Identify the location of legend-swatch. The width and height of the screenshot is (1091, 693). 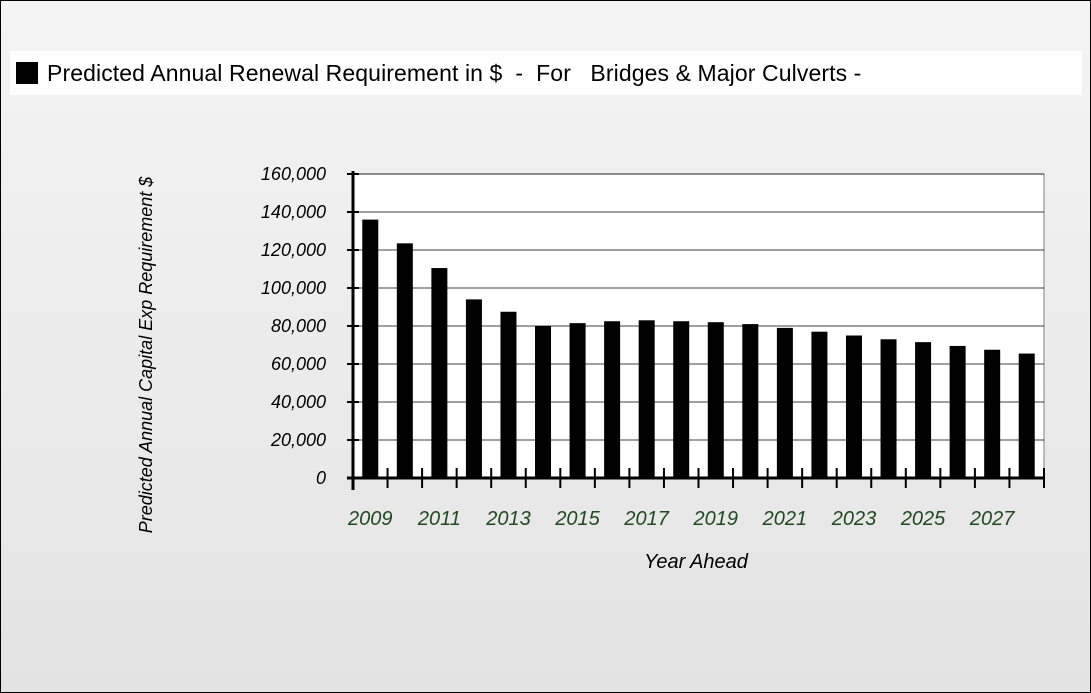
(27, 73).